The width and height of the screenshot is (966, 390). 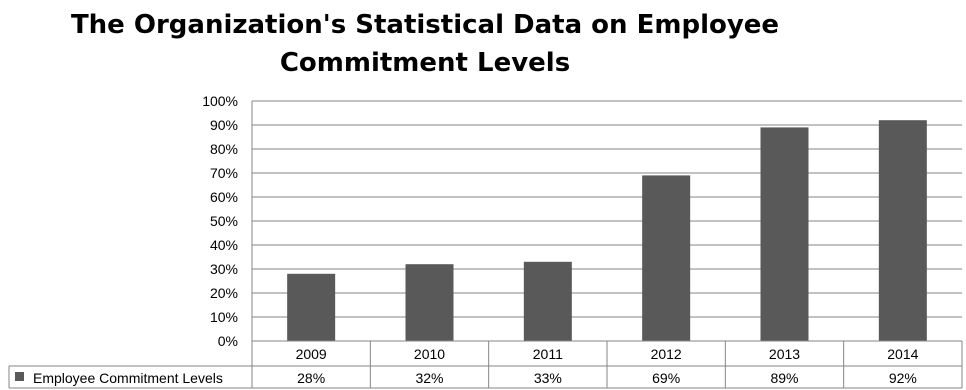 What do you see at coordinates (429, 354) in the screenshot?
I see `x-tick-label: 2010` at bounding box center [429, 354].